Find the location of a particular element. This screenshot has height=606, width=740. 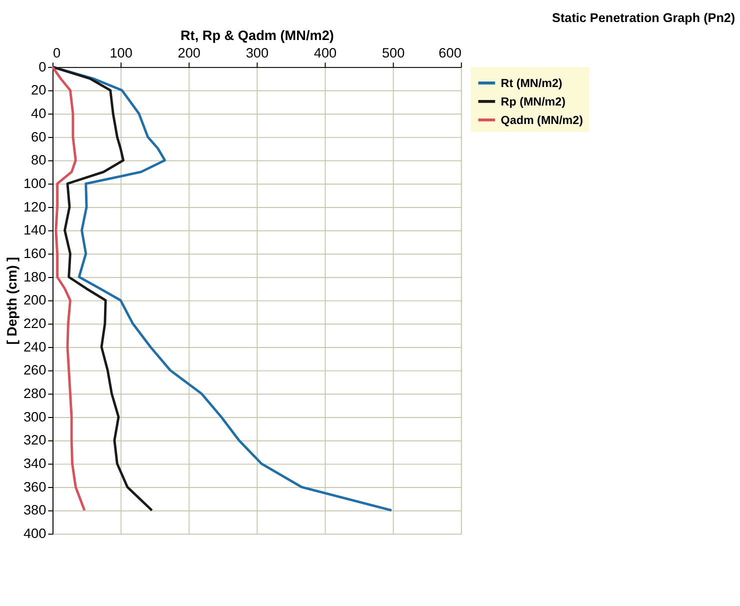

y-tick-label: 400 is located at coordinates (35, 534).